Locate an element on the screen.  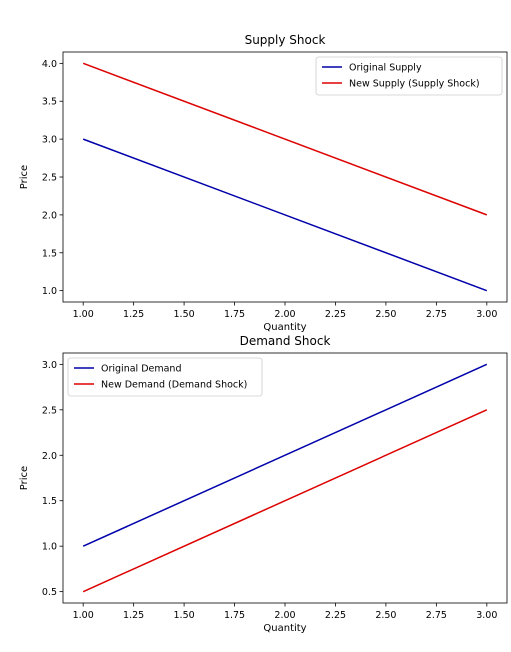
supply-y-tick-label: 1.0 is located at coordinates (49, 291).